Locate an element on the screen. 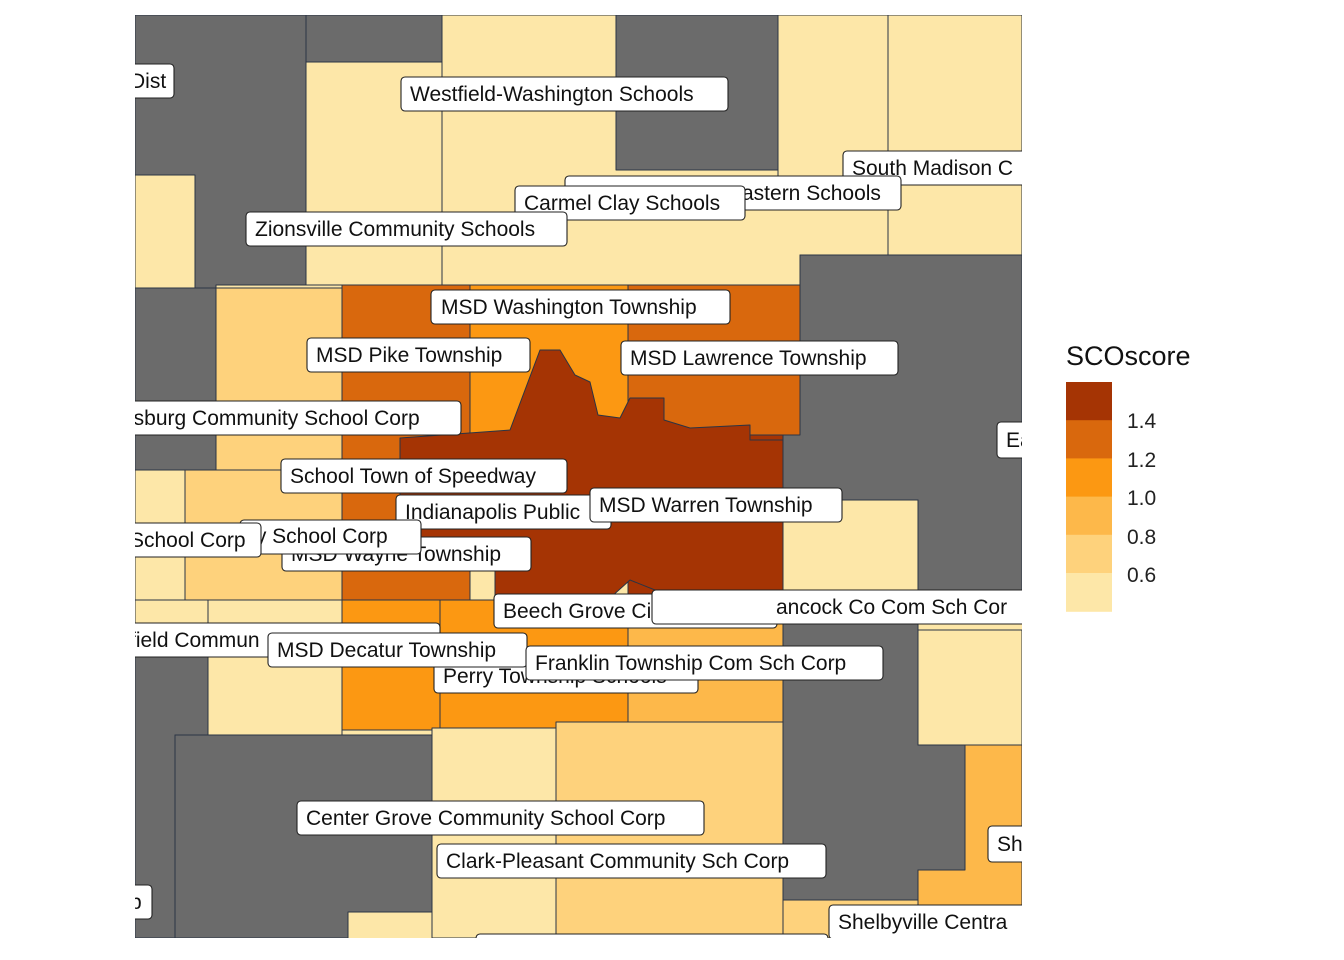 The image size is (1344, 960). legend-tick-label: 0.6 is located at coordinates (1141, 575).